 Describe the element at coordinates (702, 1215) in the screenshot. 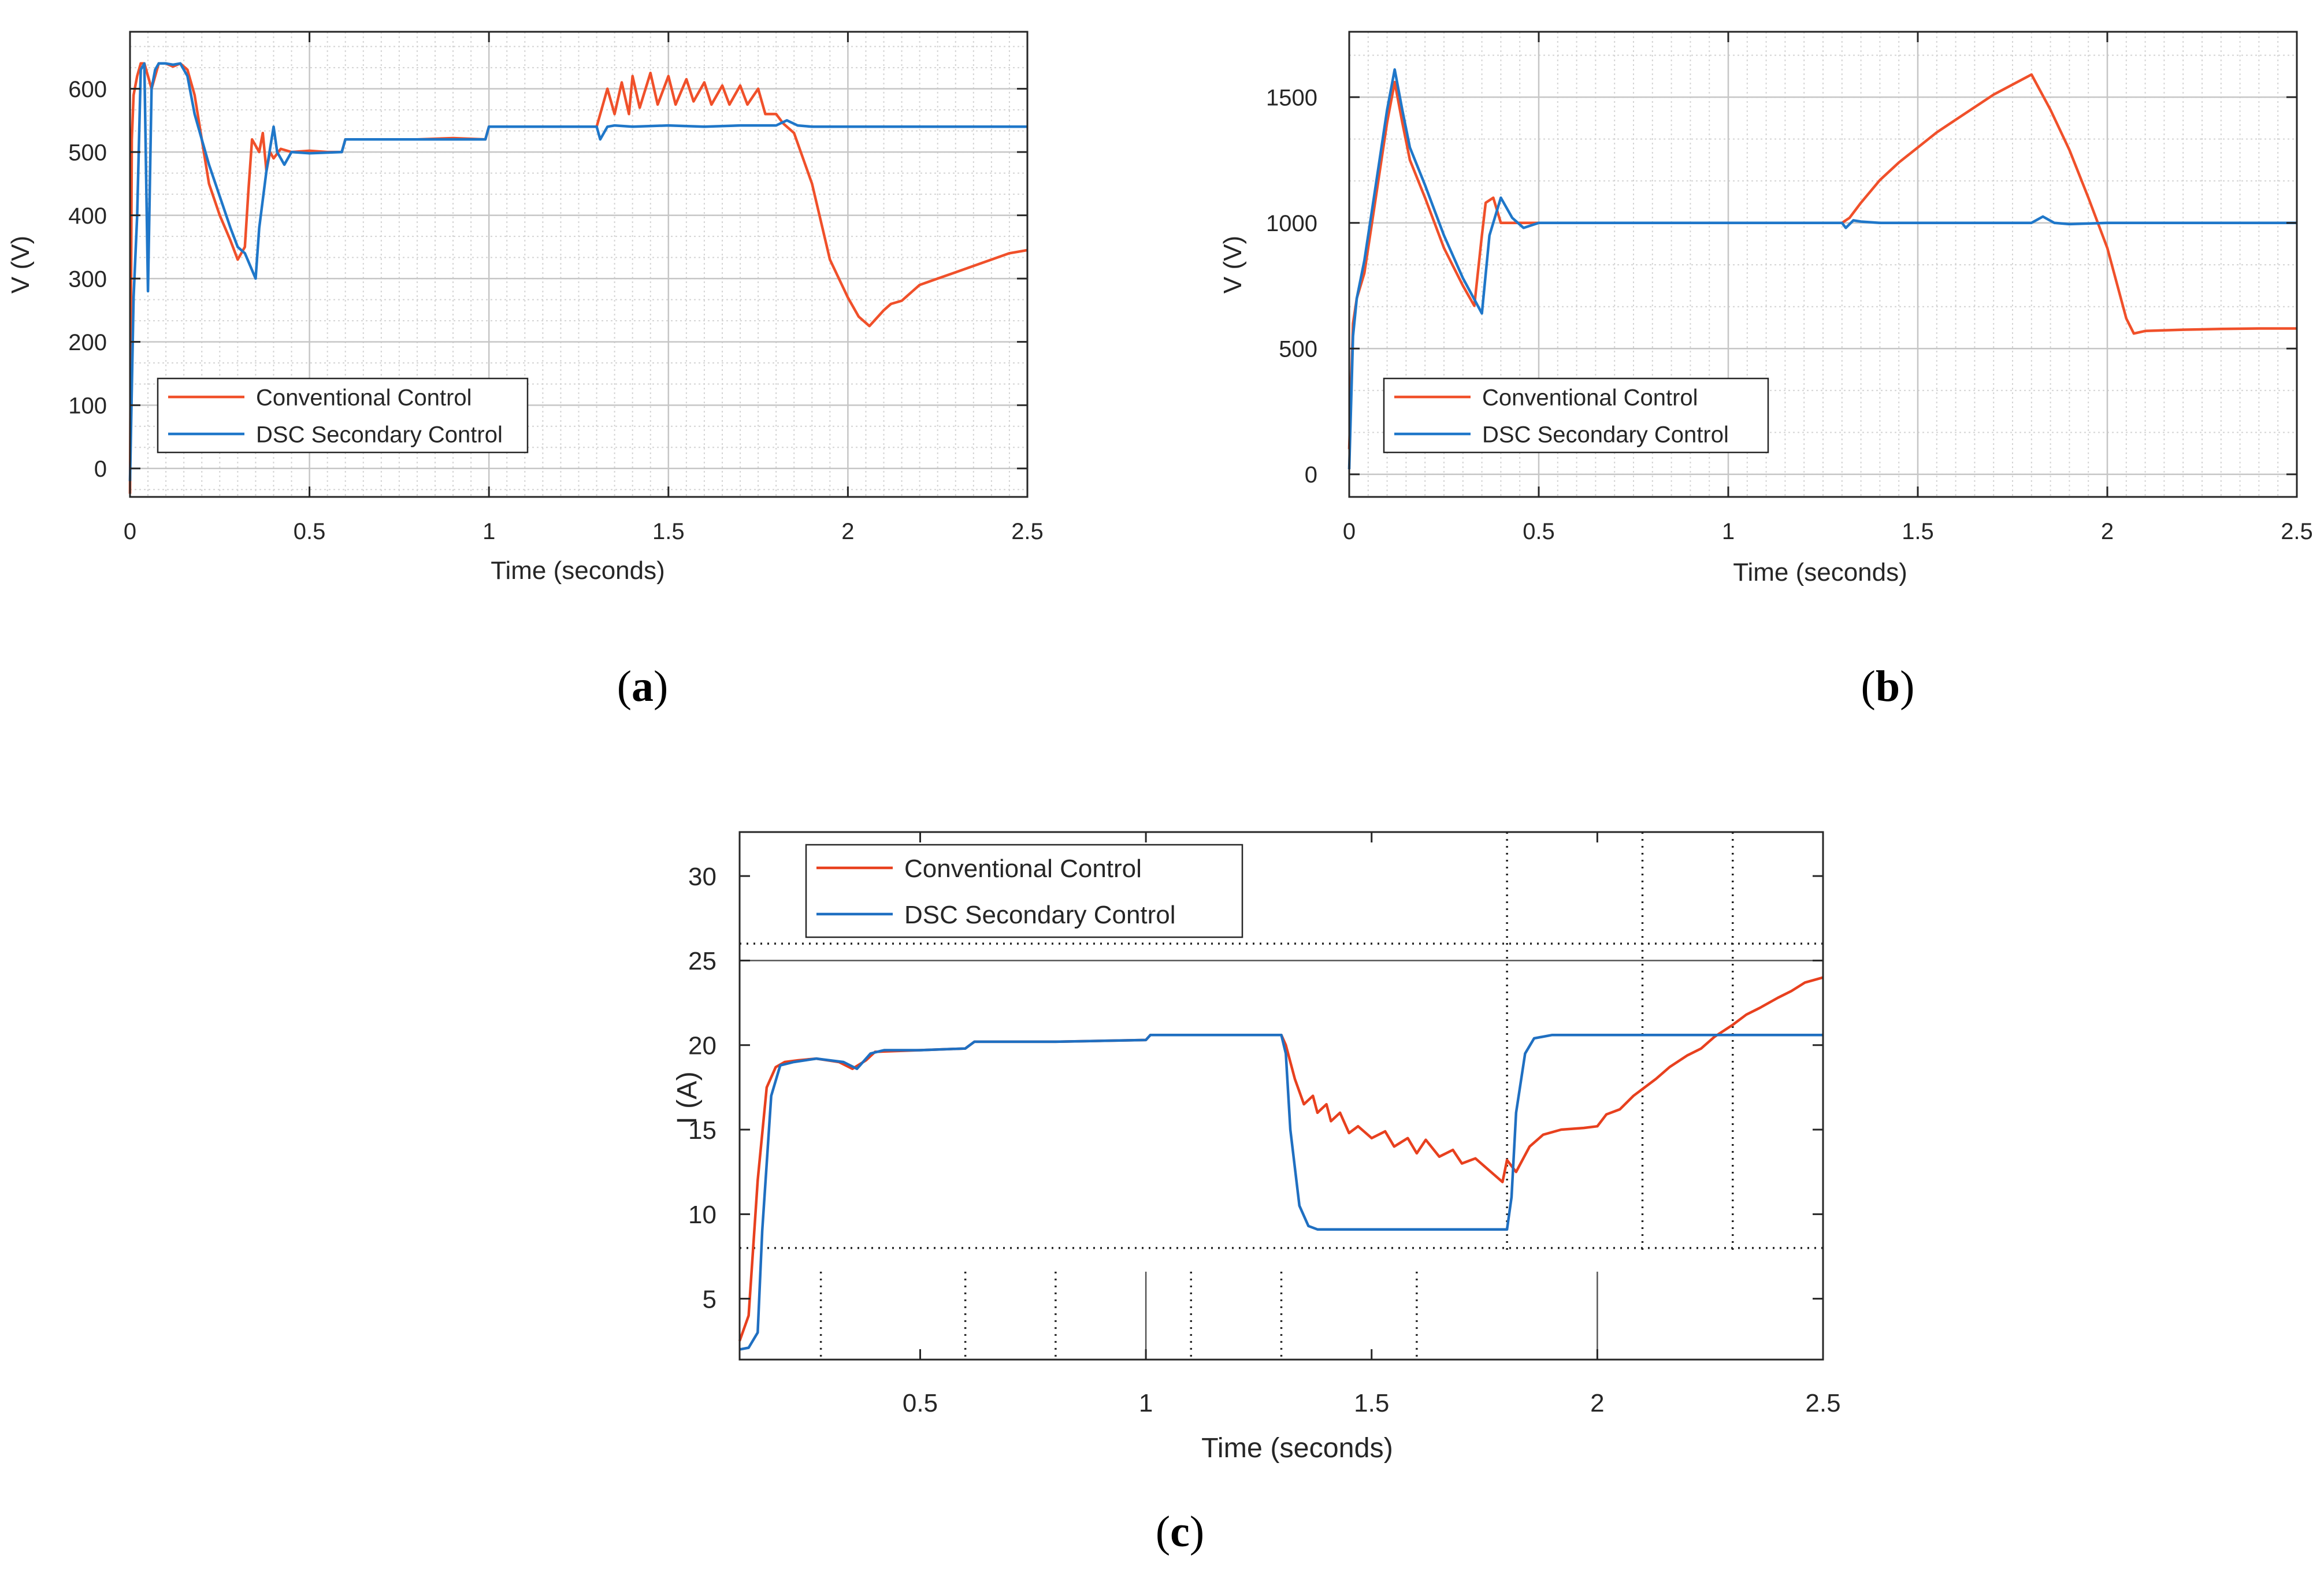

I see `chart-c-ytick-label: 10` at that location.